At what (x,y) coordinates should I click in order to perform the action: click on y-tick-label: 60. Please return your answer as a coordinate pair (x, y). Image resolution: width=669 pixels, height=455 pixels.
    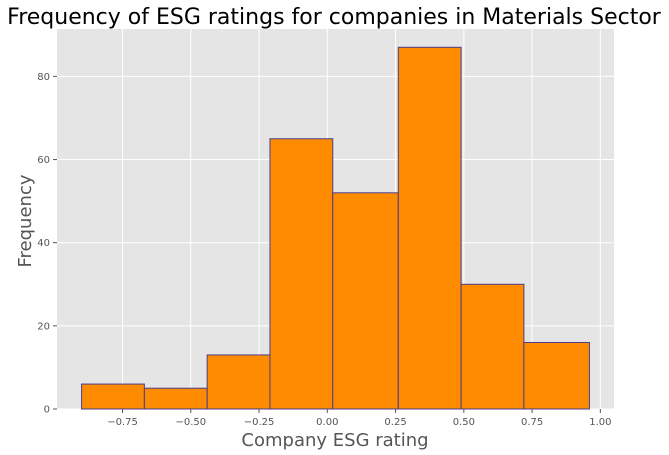
    Looking at the image, I should click on (43, 160).